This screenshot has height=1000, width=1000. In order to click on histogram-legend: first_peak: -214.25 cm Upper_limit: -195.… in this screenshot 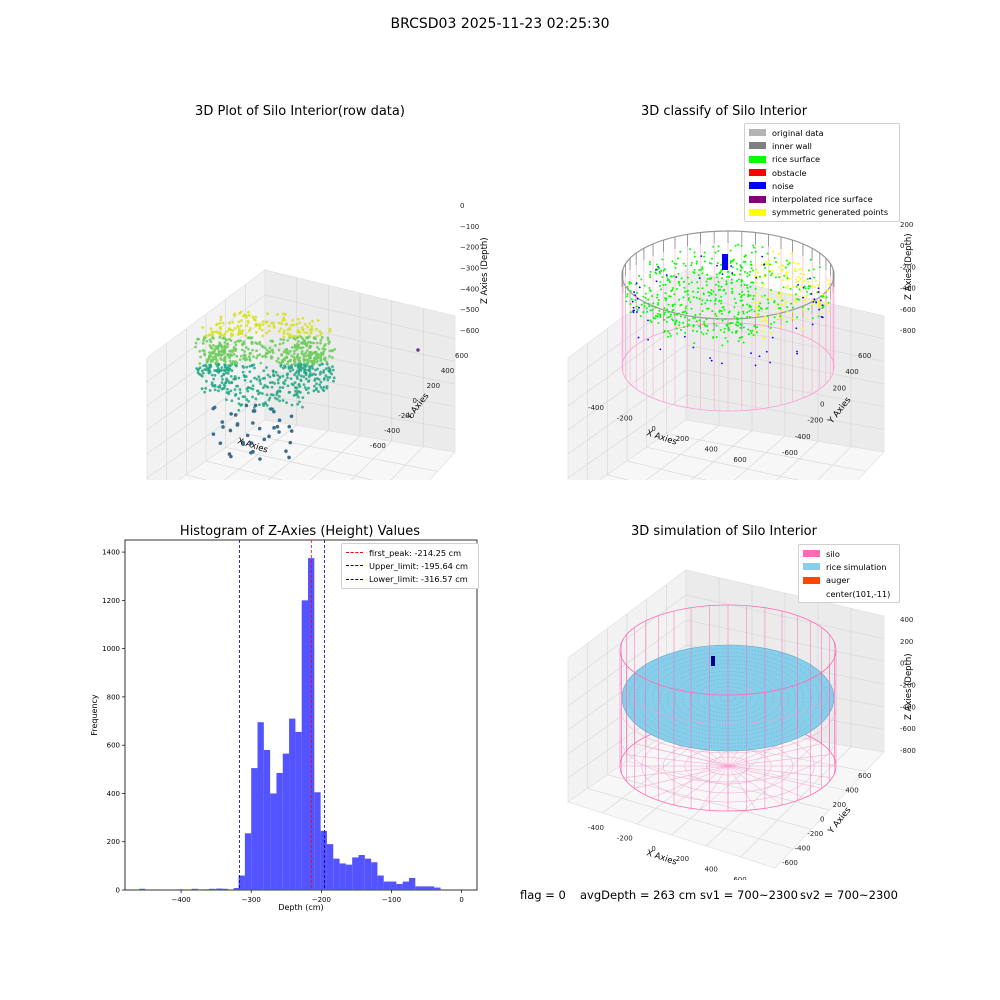, I will do `click(410, 566)`.